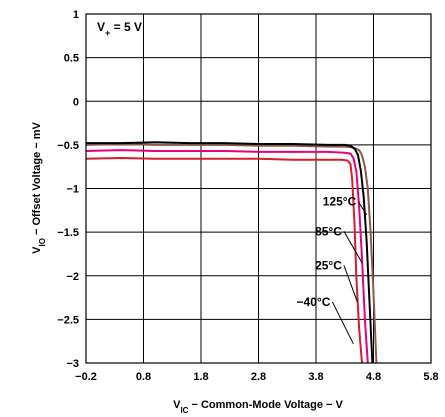 Image resolution: width=445 pixels, height=417 pixels. Describe the element at coordinates (328, 231) in the screenshot. I see `series-label: 85°C` at that location.